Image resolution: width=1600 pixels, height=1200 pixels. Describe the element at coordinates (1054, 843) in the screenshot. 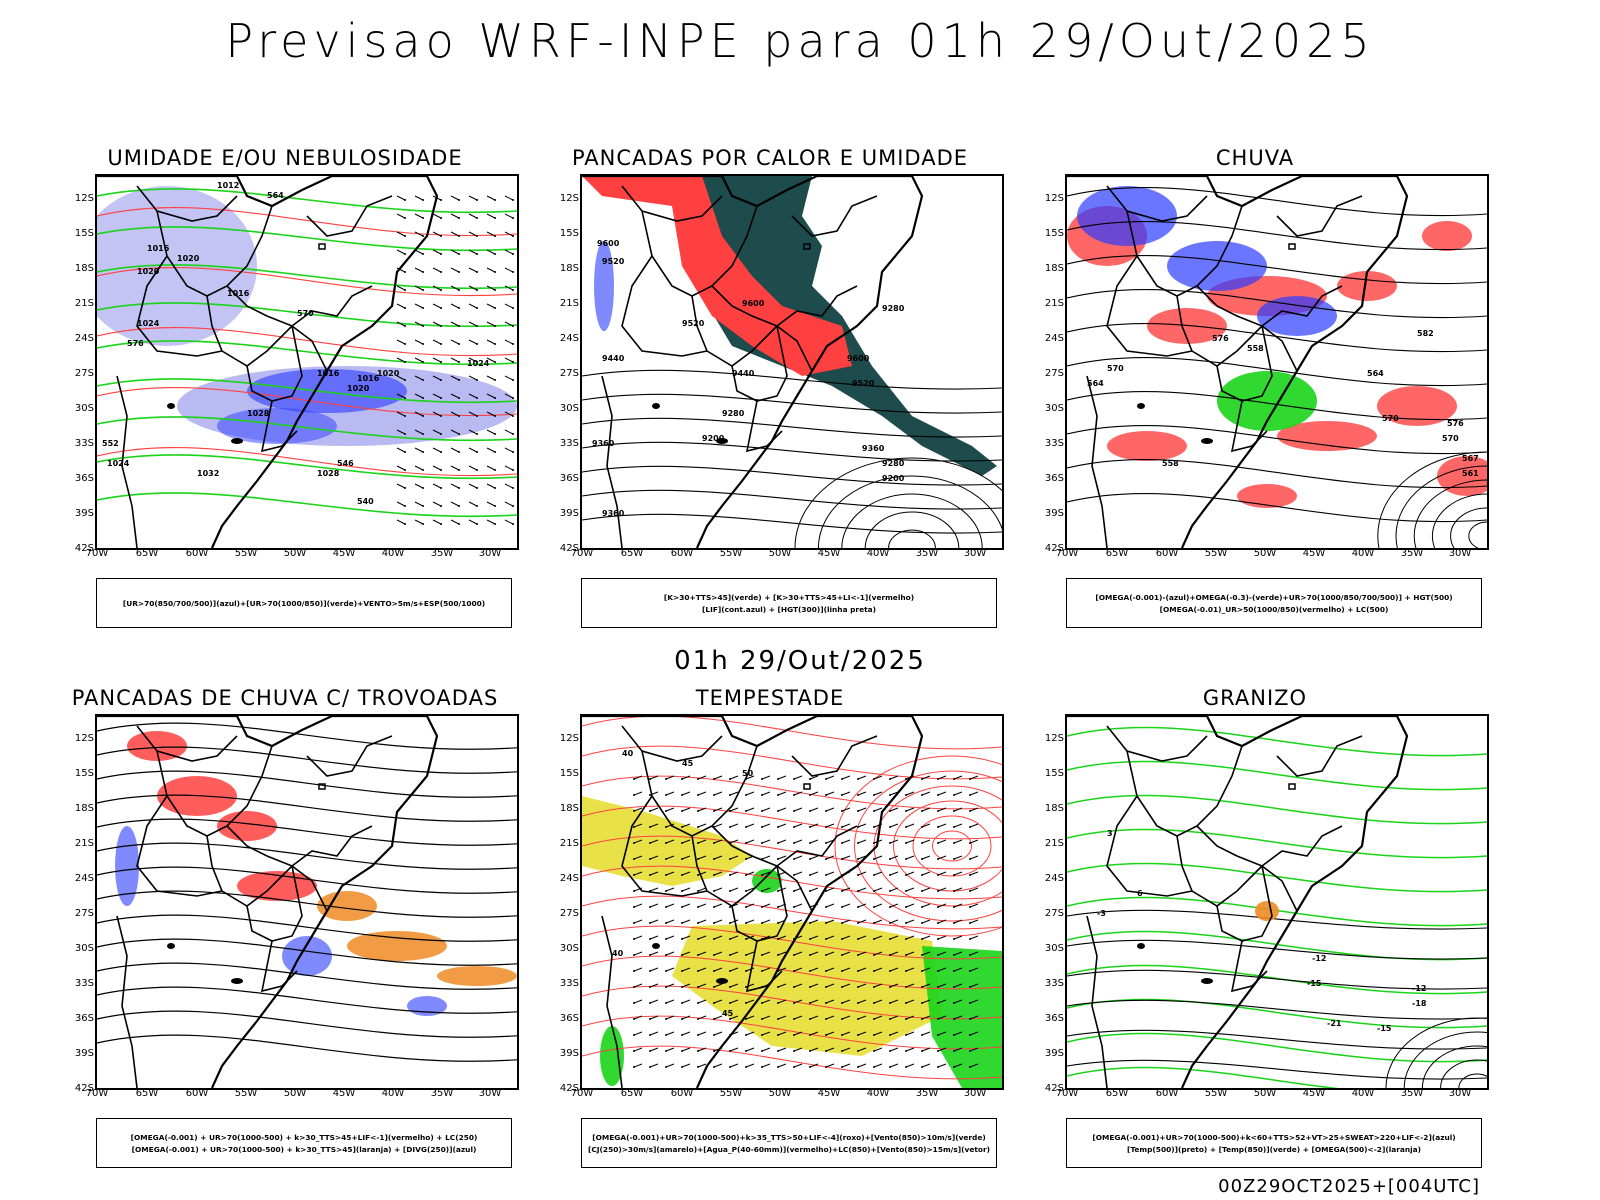

I see `latitude-label: 21S` at that location.